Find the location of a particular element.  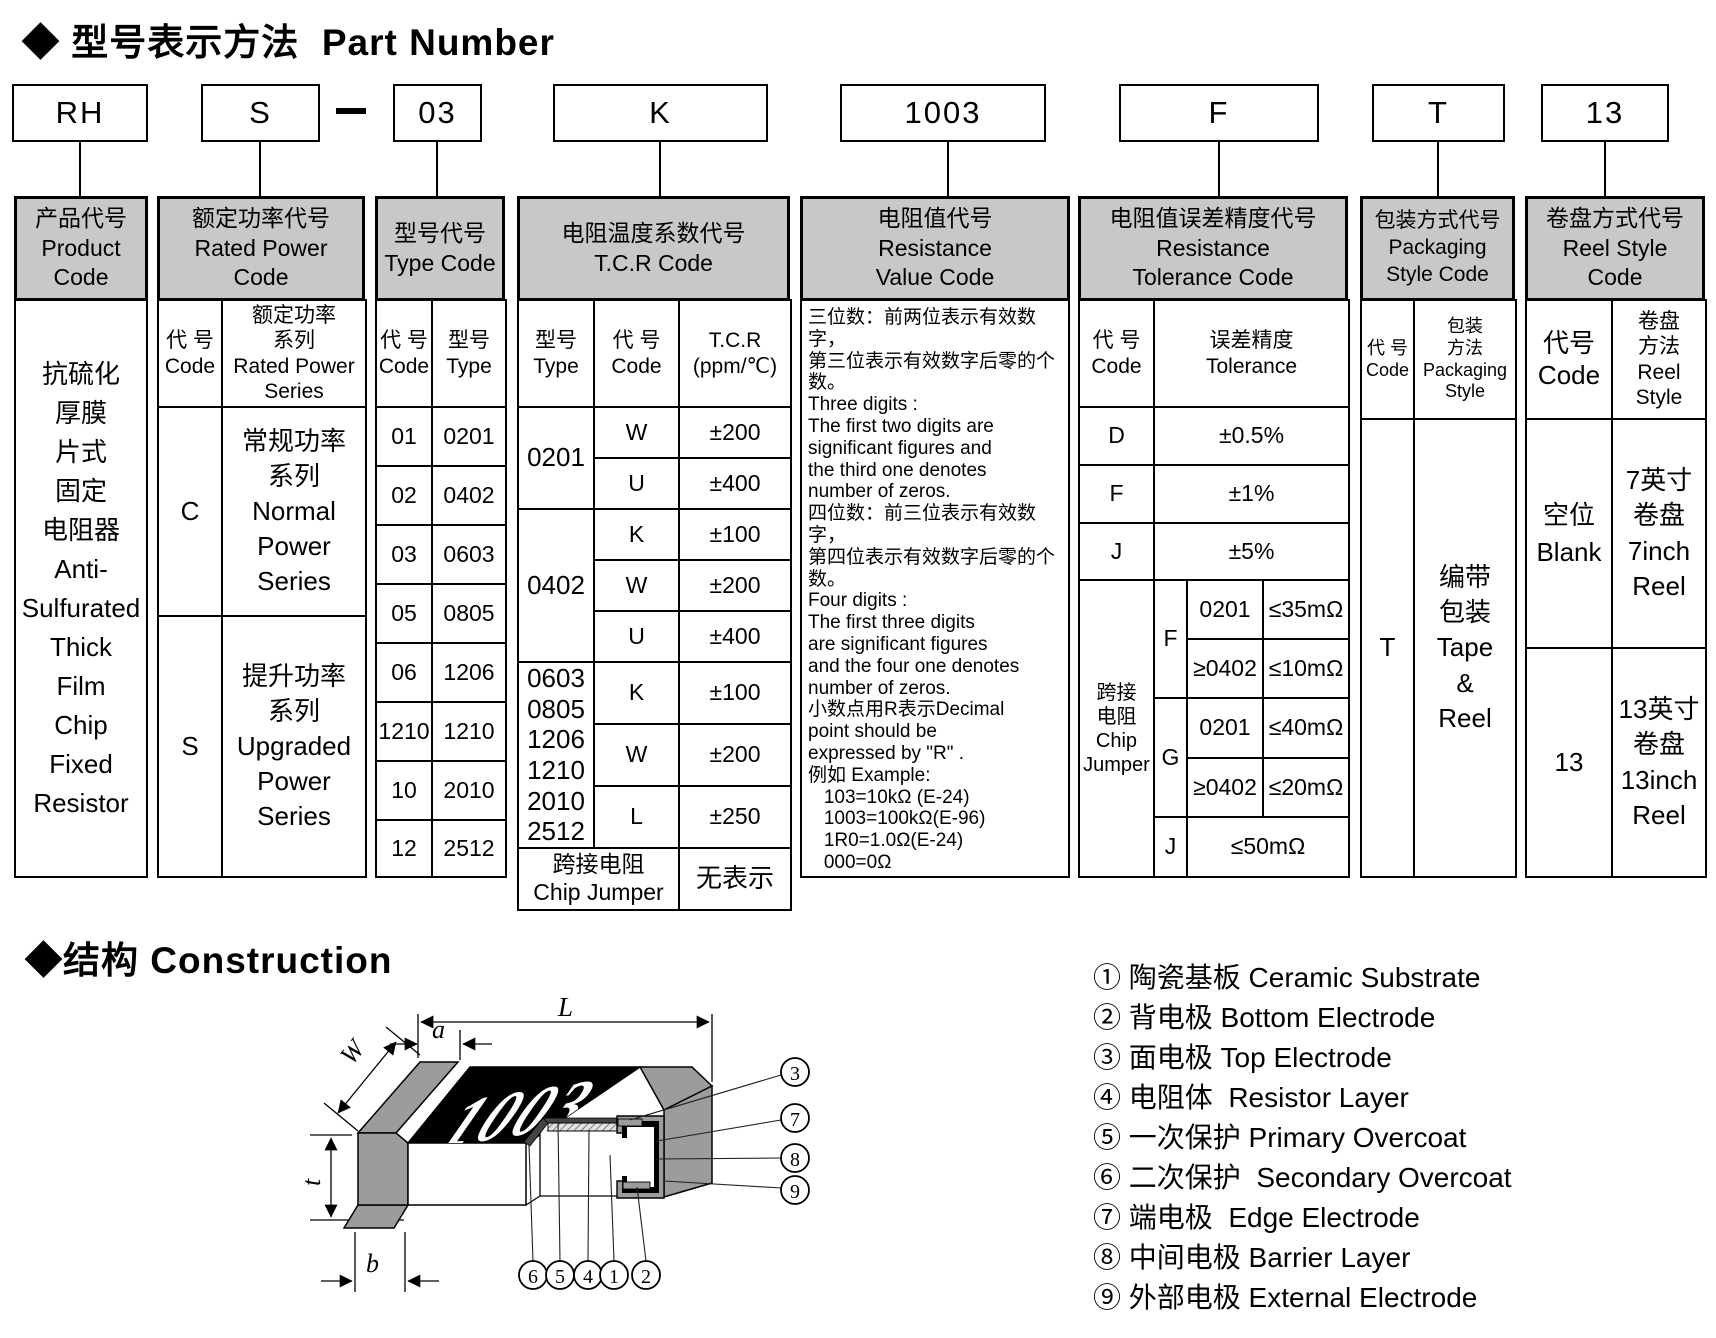

header-rated-power: 额定功率代号 Rated Power Code is located at coordinates (261, 248).